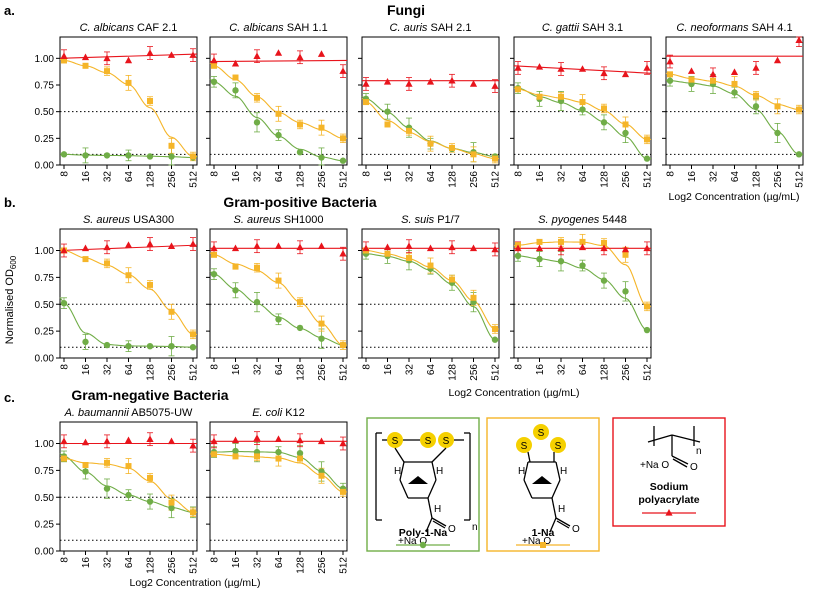 Image resolution: width=813 pixels, height=591 pixels. I want to click on section-letter-a: a., so click(9, 10).